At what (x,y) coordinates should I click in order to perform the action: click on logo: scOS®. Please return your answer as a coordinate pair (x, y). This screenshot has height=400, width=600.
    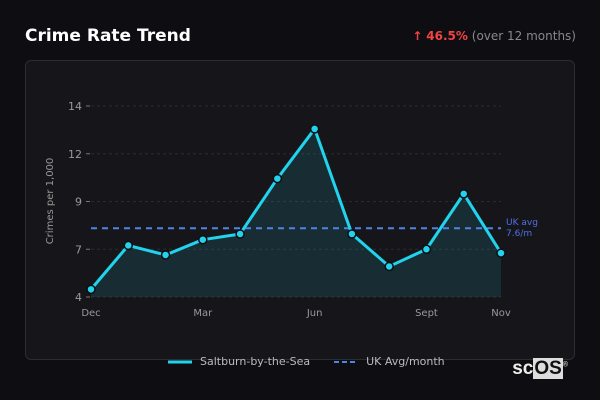
    Looking at the image, I should click on (540, 369).